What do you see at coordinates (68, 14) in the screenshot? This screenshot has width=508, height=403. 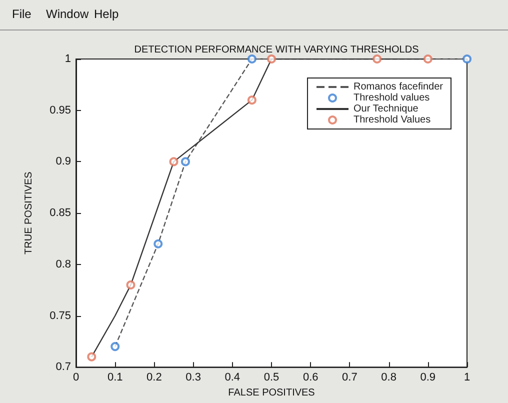 I see `text: Window` at bounding box center [68, 14].